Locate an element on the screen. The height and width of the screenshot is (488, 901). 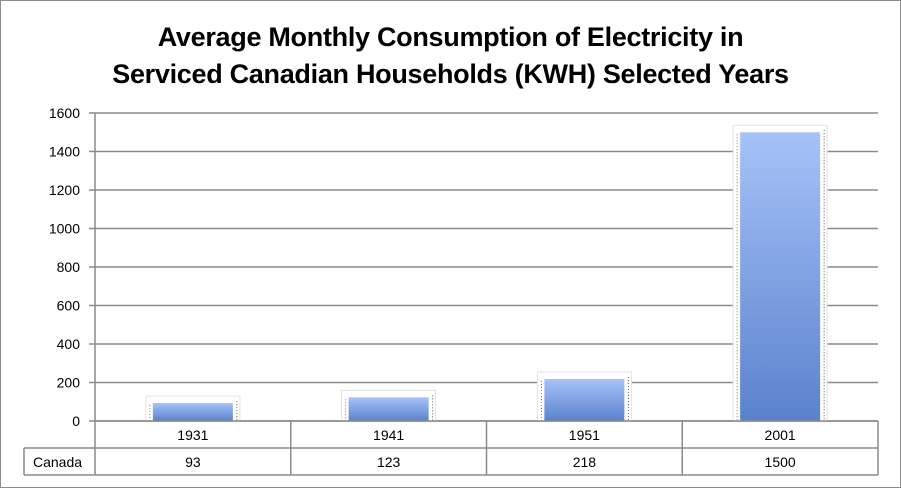
y-axis-tick-labels: 0 200 400 600 800 1000 1200 1400 1600 is located at coordinates (64, 267).